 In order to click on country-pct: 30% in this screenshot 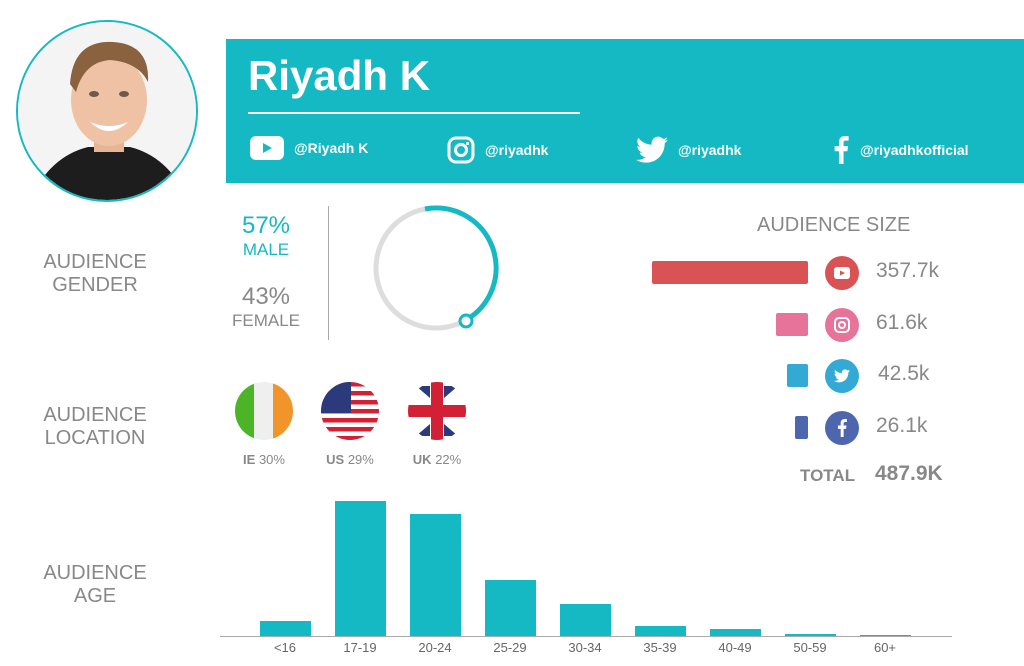, I will do `click(271, 459)`.